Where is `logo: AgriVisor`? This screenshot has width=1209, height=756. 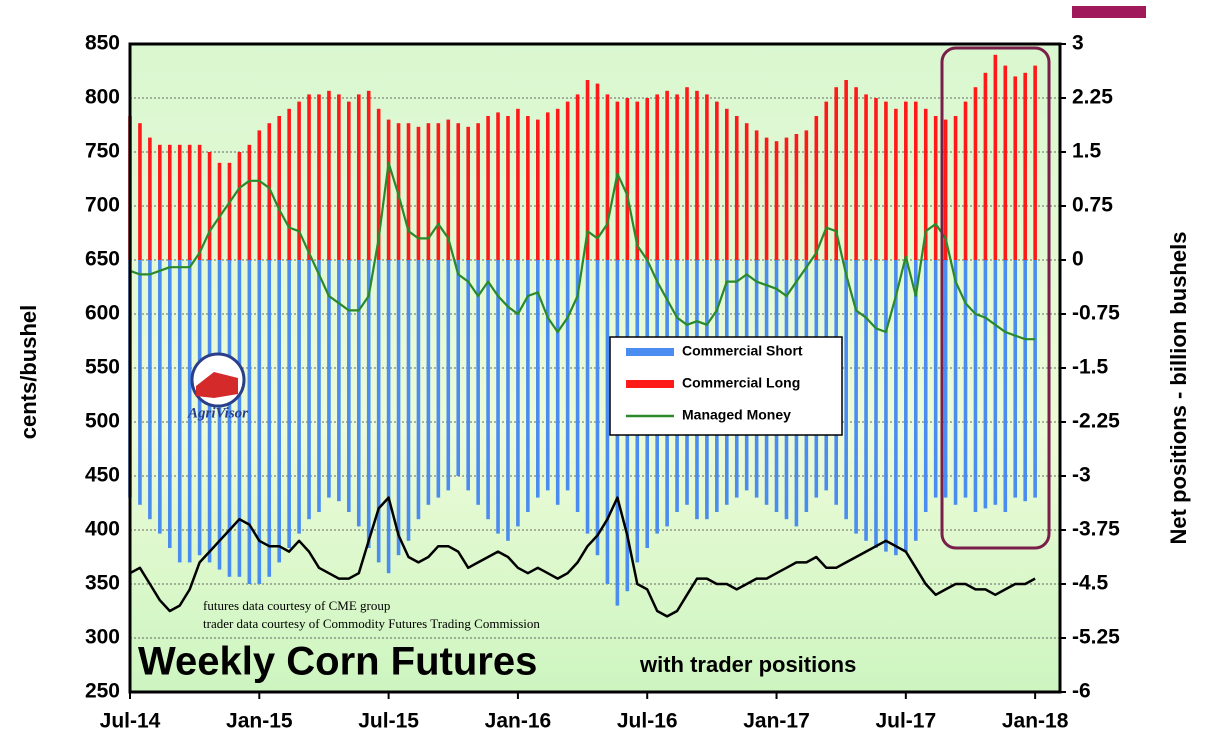
logo: AgriVisor is located at coordinates (217, 386).